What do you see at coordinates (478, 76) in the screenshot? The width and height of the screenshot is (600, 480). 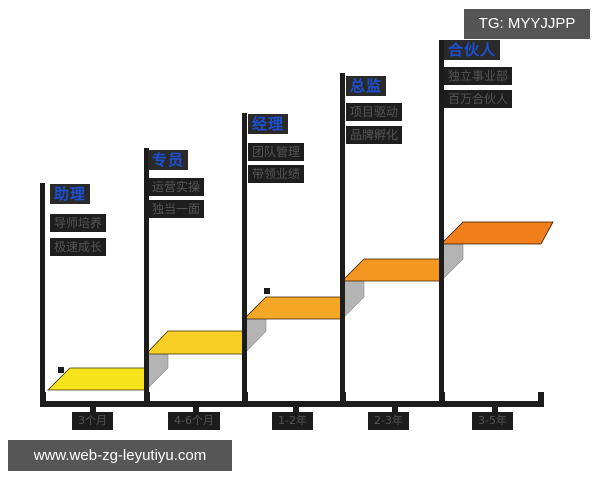 I see `stage-desc-5a: 独立事业部` at bounding box center [478, 76].